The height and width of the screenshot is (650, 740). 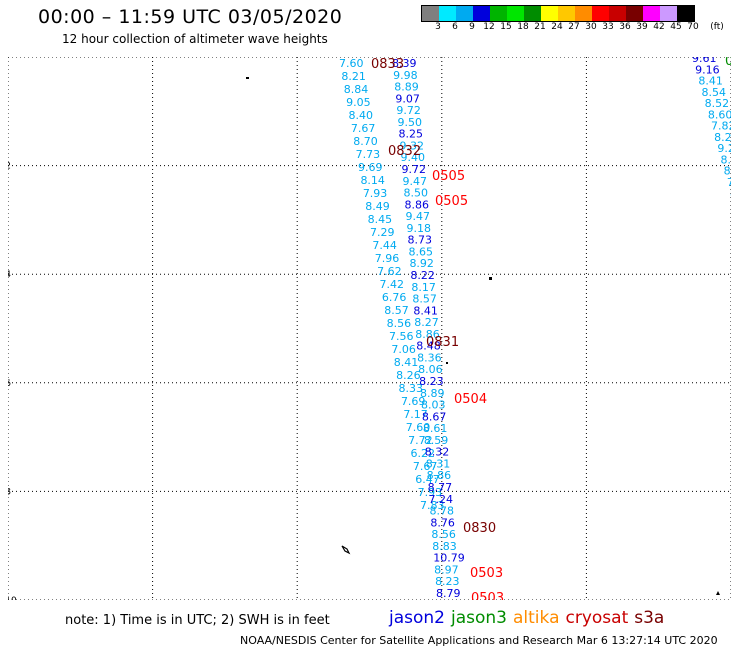 I want to click on legend-level-label: 12, so click(x=489, y=27).